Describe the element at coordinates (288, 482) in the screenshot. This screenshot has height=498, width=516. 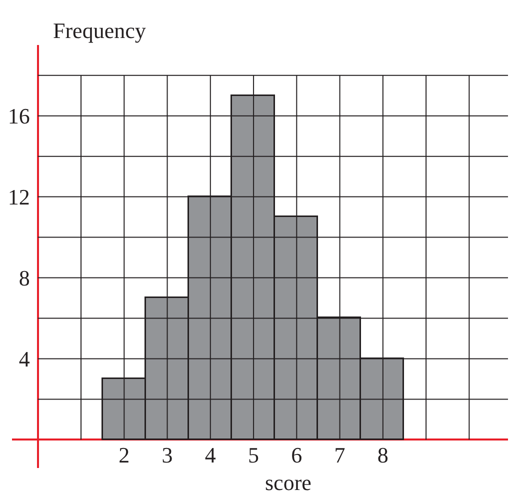
I see `x-axis-title: score` at that location.